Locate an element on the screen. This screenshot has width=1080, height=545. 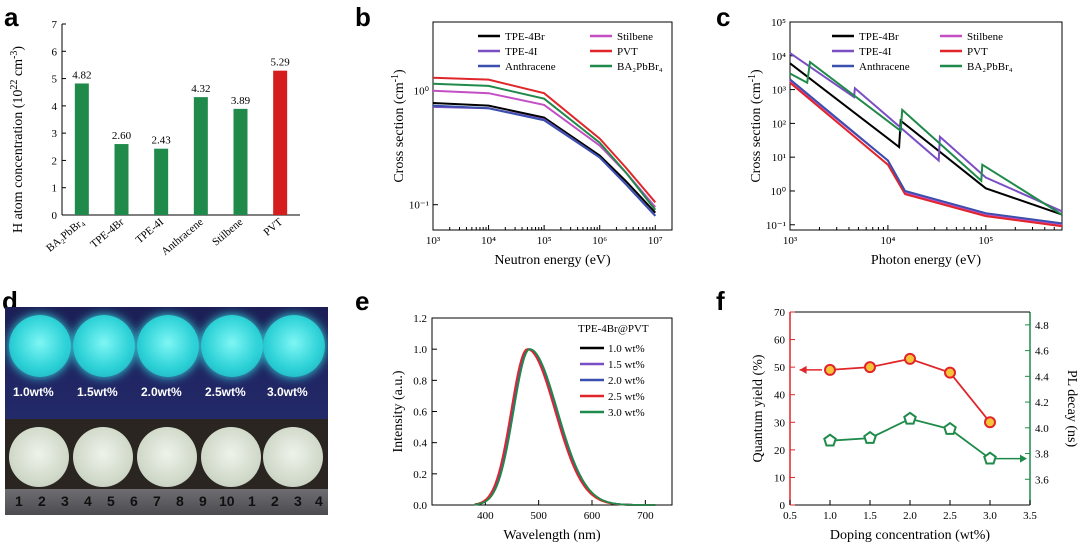
x-tick-label: 10³ is located at coordinates (433, 241).